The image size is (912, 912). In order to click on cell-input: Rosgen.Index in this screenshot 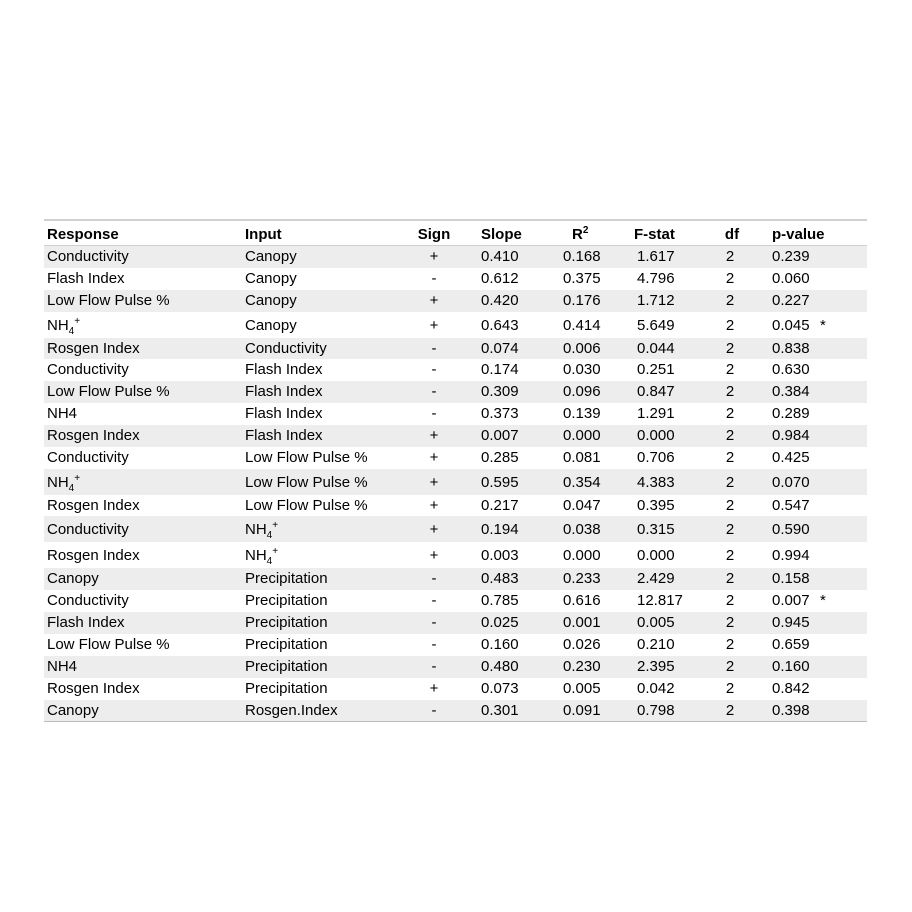, I will do `click(291, 711)`.